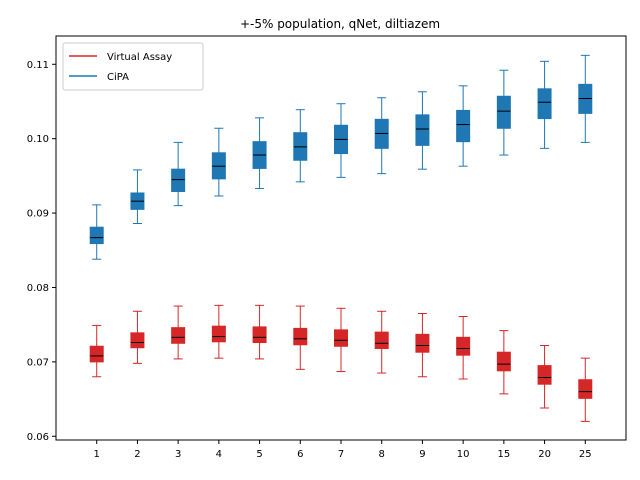 The width and height of the screenshot is (640, 480). I want to click on legend-frame, so click(133, 66).